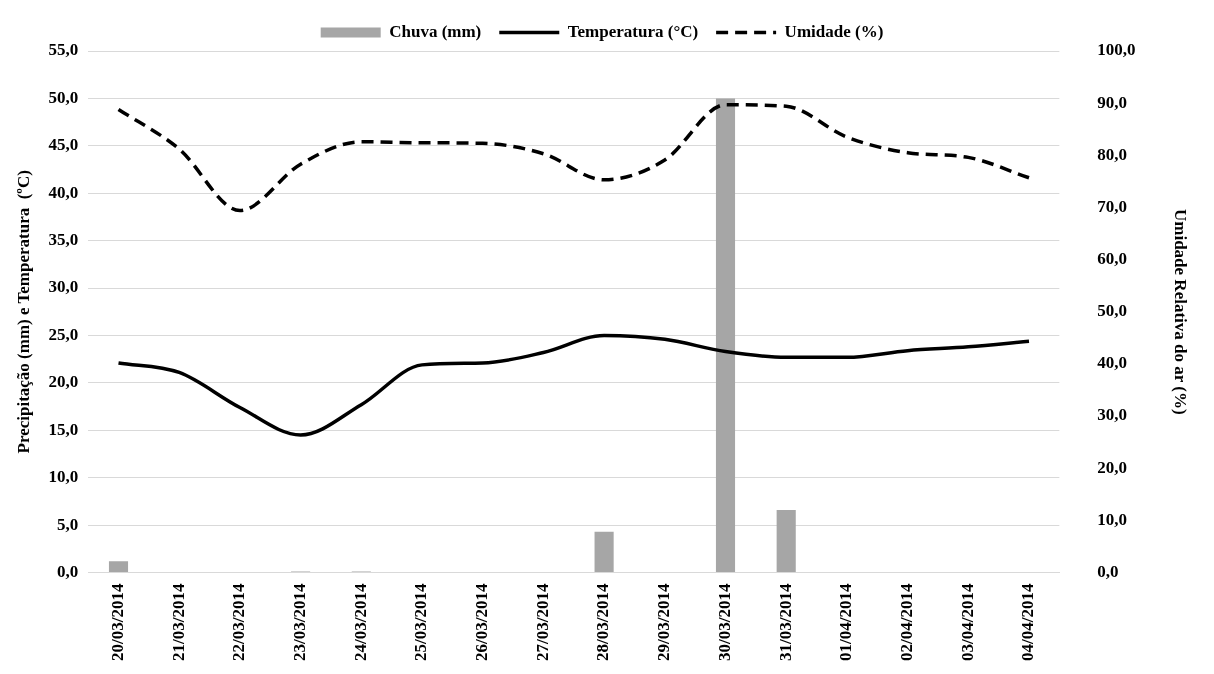  I want to click on y-tick-label: 5,0, so click(67, 524).